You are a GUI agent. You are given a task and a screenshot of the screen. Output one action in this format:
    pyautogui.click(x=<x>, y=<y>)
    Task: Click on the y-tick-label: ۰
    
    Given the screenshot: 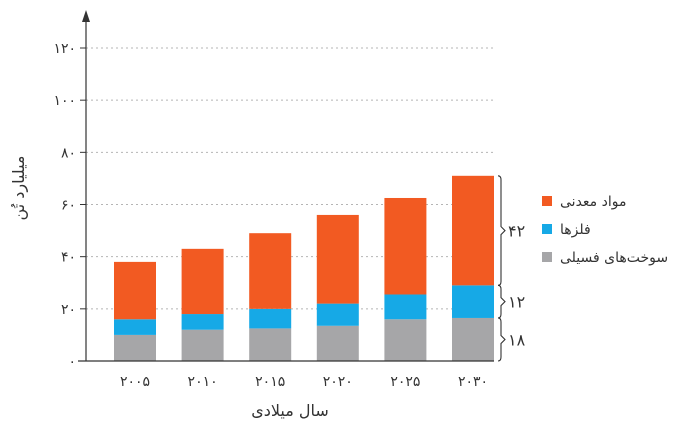 What is the action you would take?
    pyautogui.click(x=72, y=362)
    